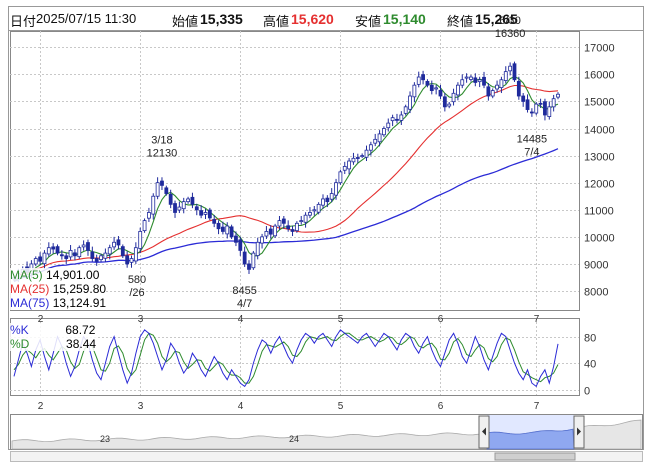  What do you see at coordinates (404, 19) in the screenshot?
I see `low-value: 15,140` at bounding box center [404, 19].